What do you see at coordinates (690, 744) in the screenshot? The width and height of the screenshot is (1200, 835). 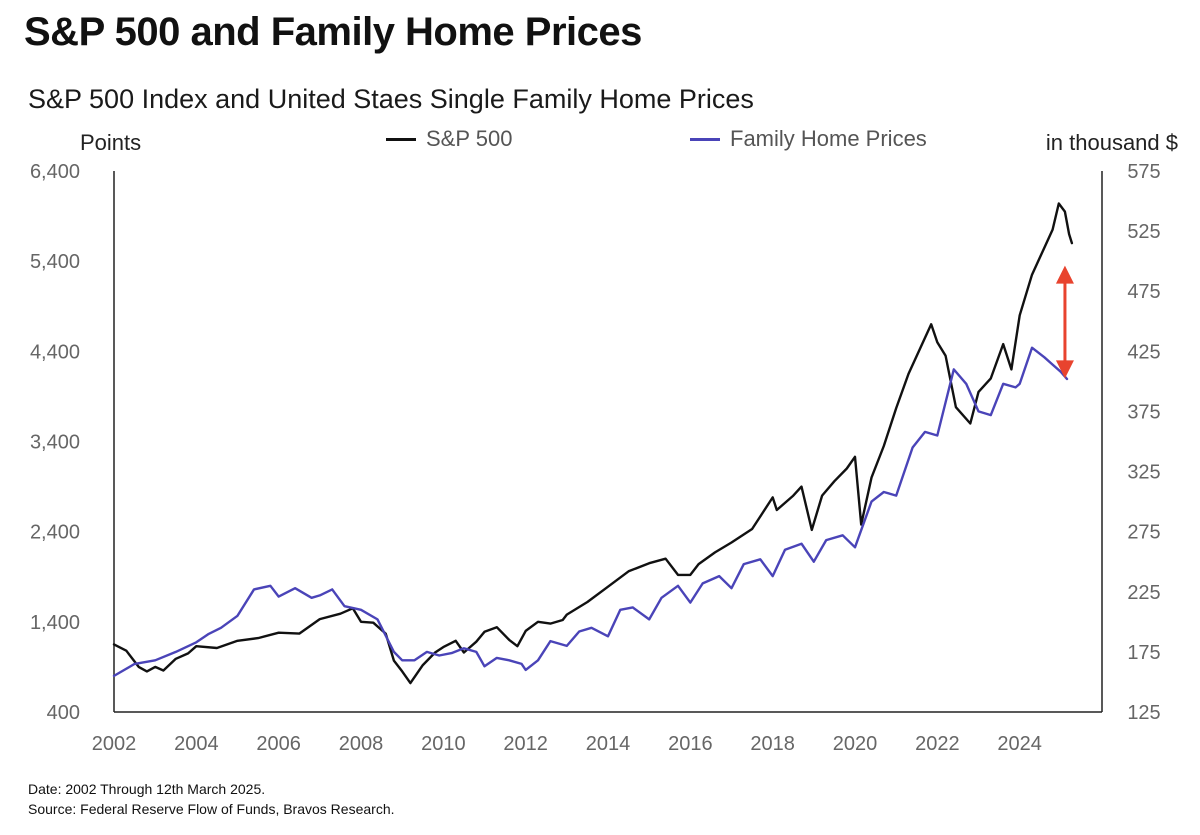 I see `x-tick-label: 2016` at bounding box center [690, 744].